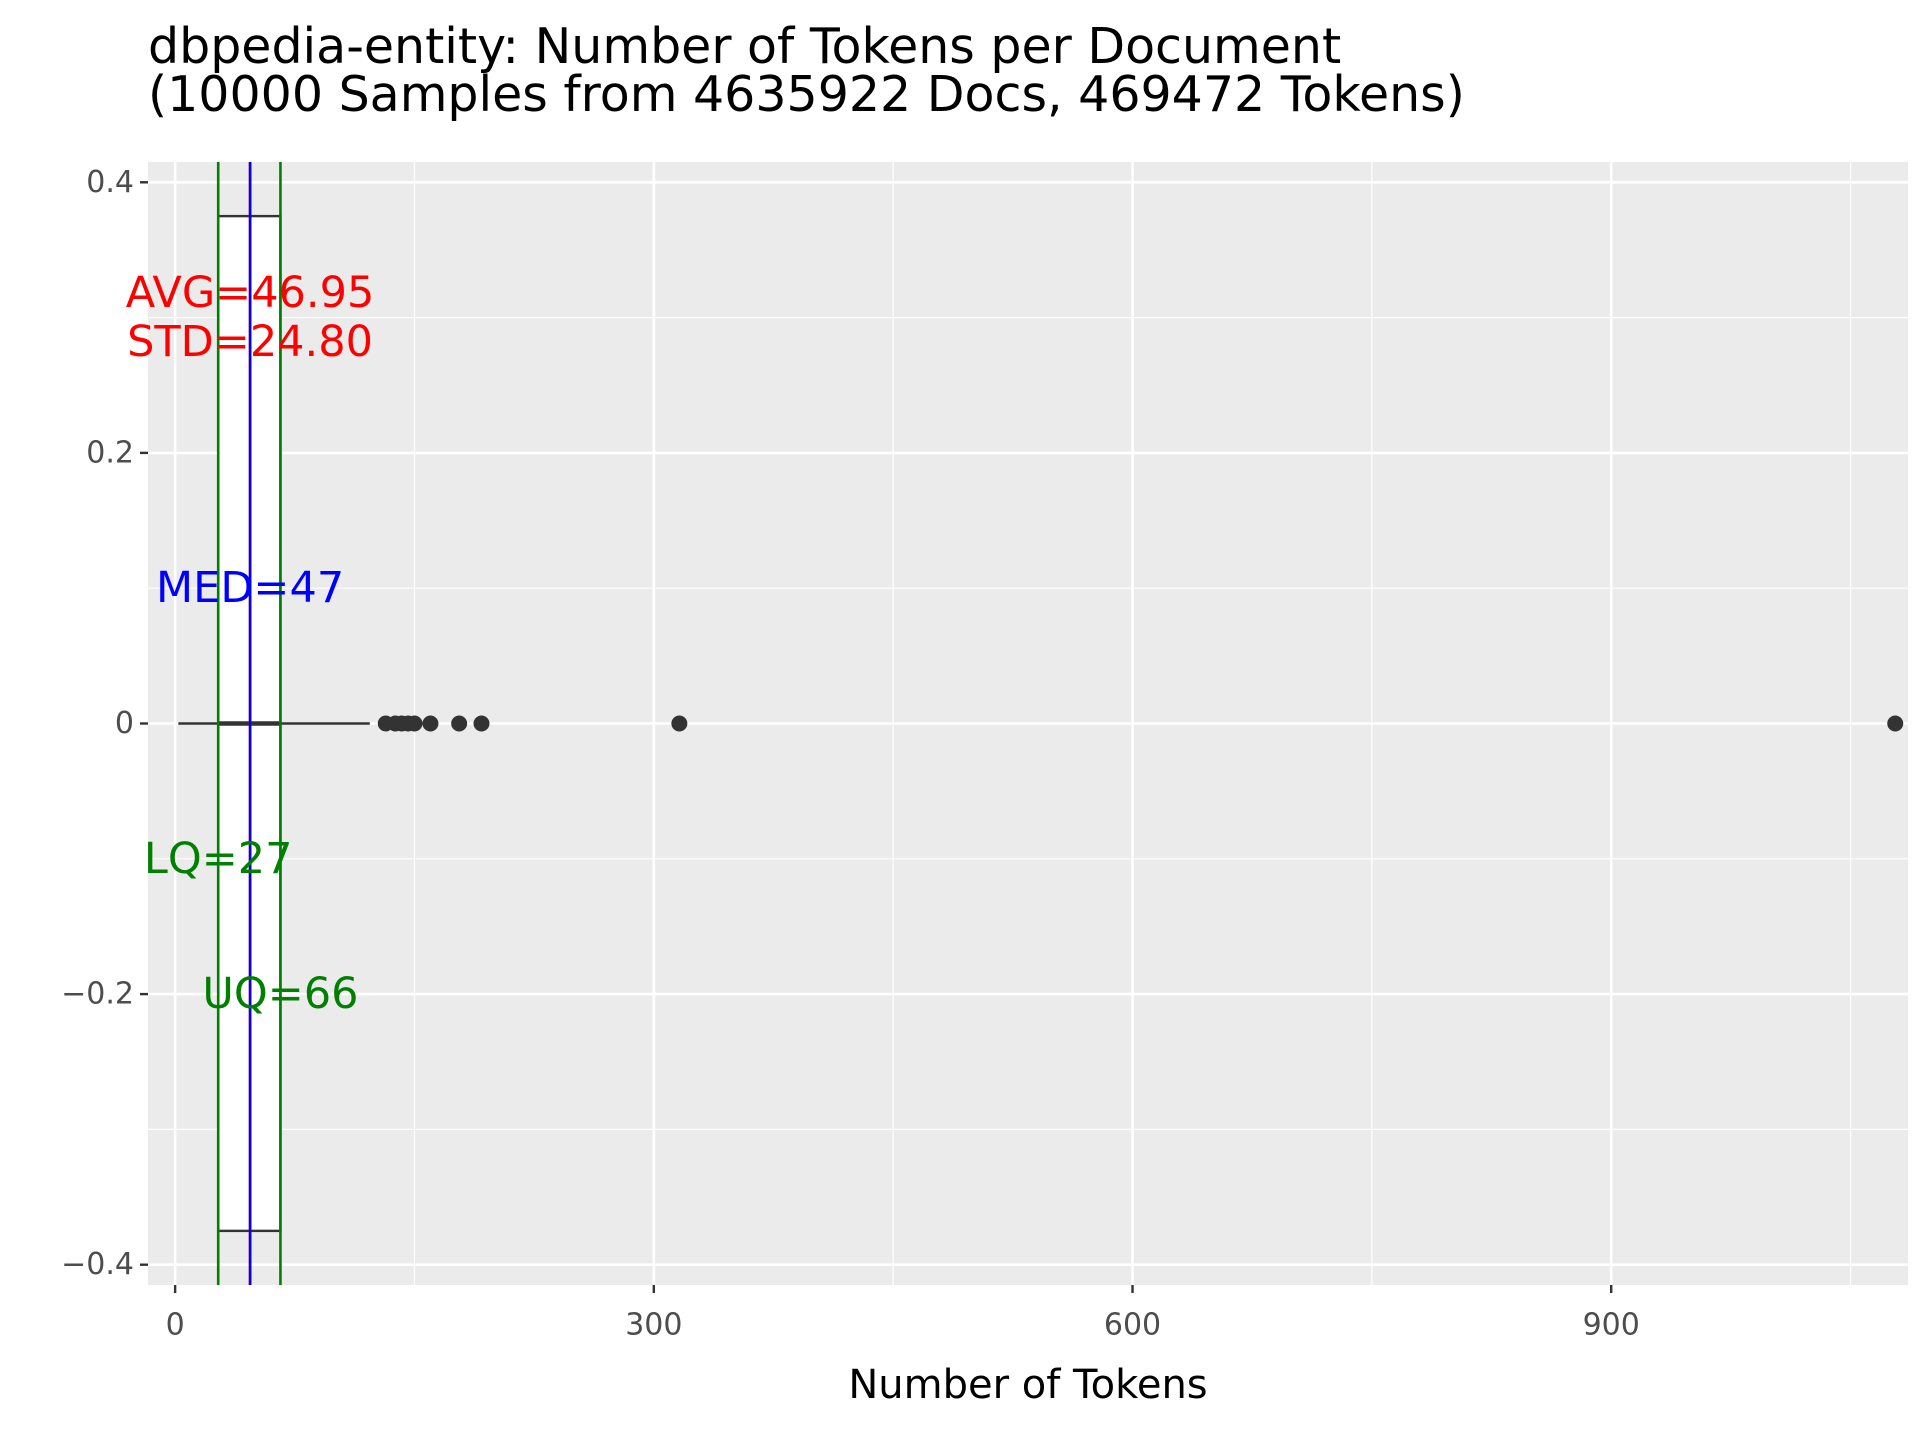 This screenshot has width=1920, height=1440. I want to click on annotation-label: AVG=46.95, so click(250, 293).